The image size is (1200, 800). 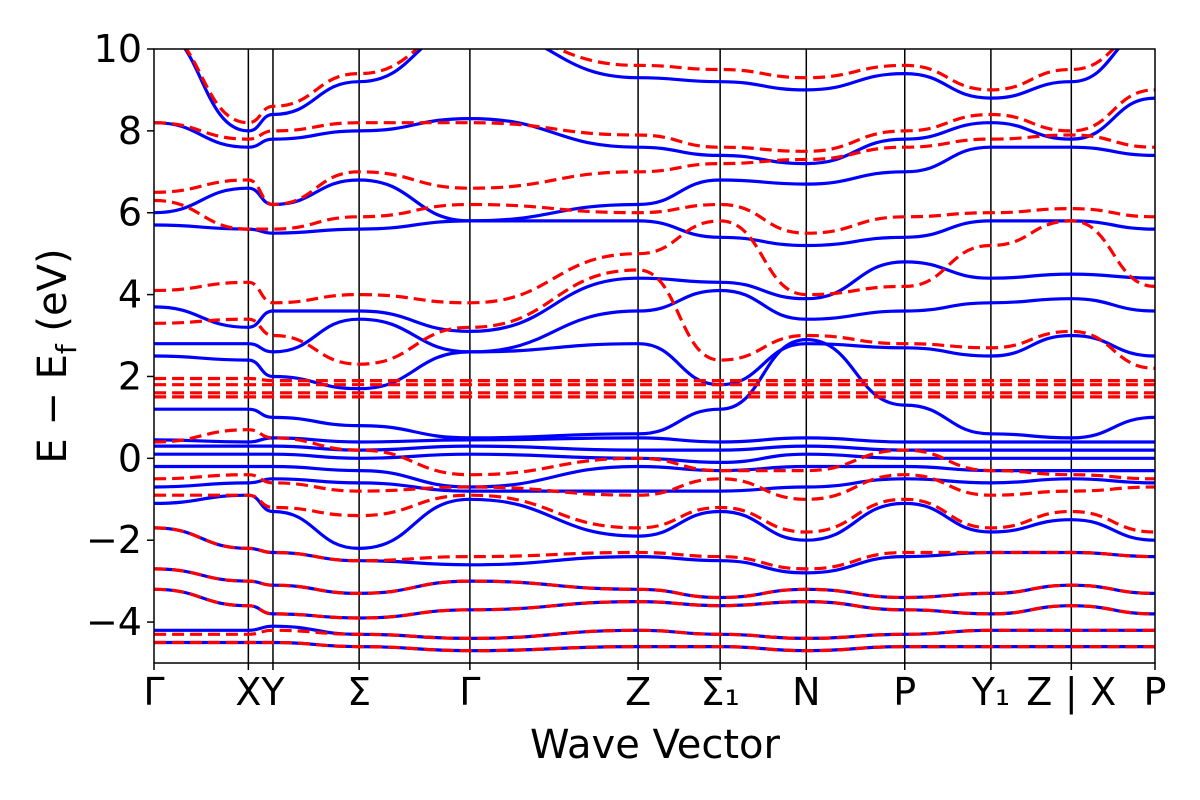 I want to click on svg-text: E − Ef (eV), so click(x=56, y=355).